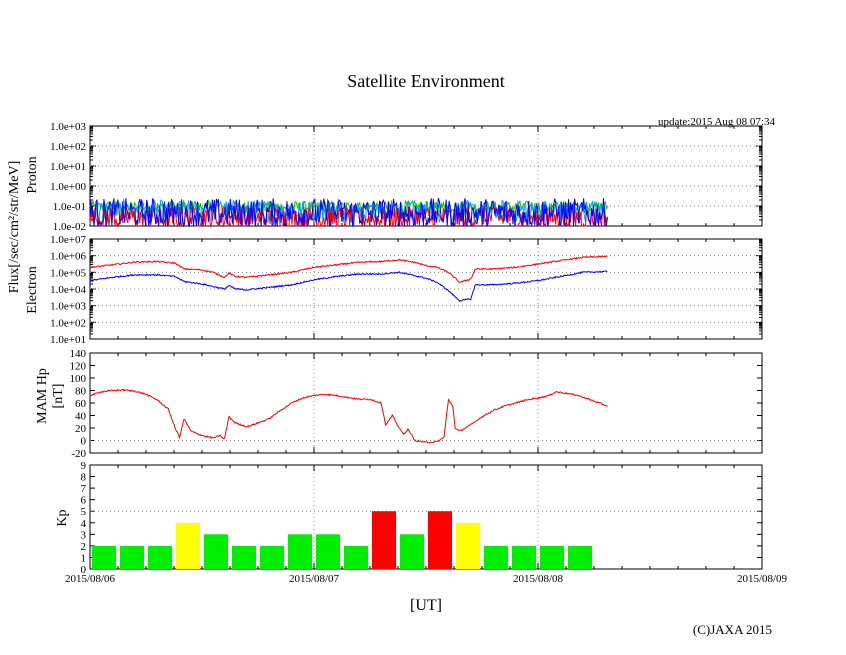 Image resolution: width=846 pixels, height=655 pixels. I want to click on kp-y-tick-label: 8, so click(84, 478).